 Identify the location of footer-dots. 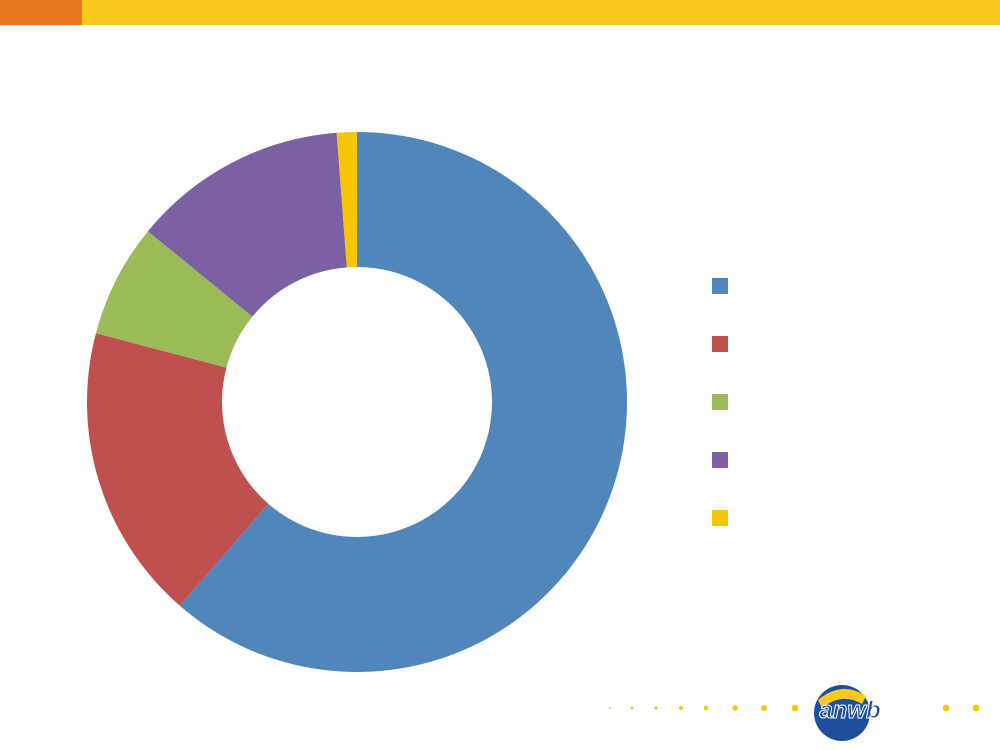
(794, 708).